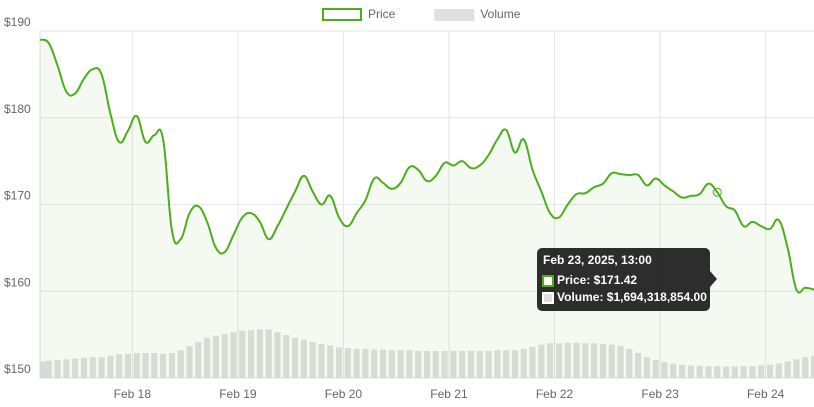 Image resolution: width=814 pixels, height=407 pixels. I want to click on tooltip-box, so click(623, 279).